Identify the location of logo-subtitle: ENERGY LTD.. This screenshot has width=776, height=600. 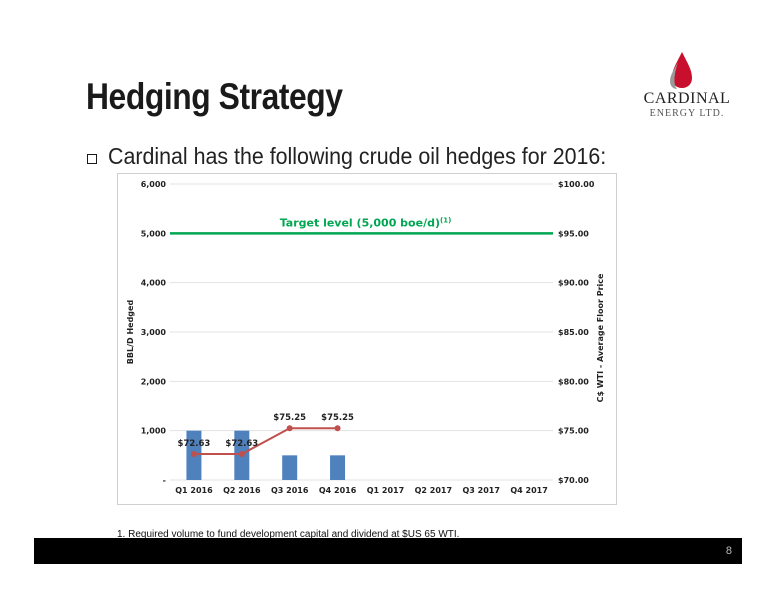
(687, 113).